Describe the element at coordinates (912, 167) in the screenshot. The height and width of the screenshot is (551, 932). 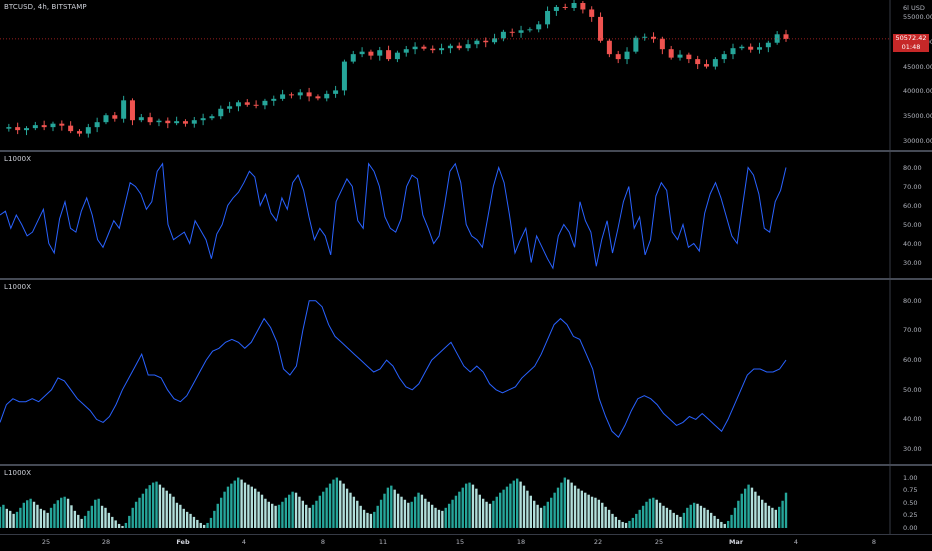
I see `axis-tick-label: 80.00` at that location.